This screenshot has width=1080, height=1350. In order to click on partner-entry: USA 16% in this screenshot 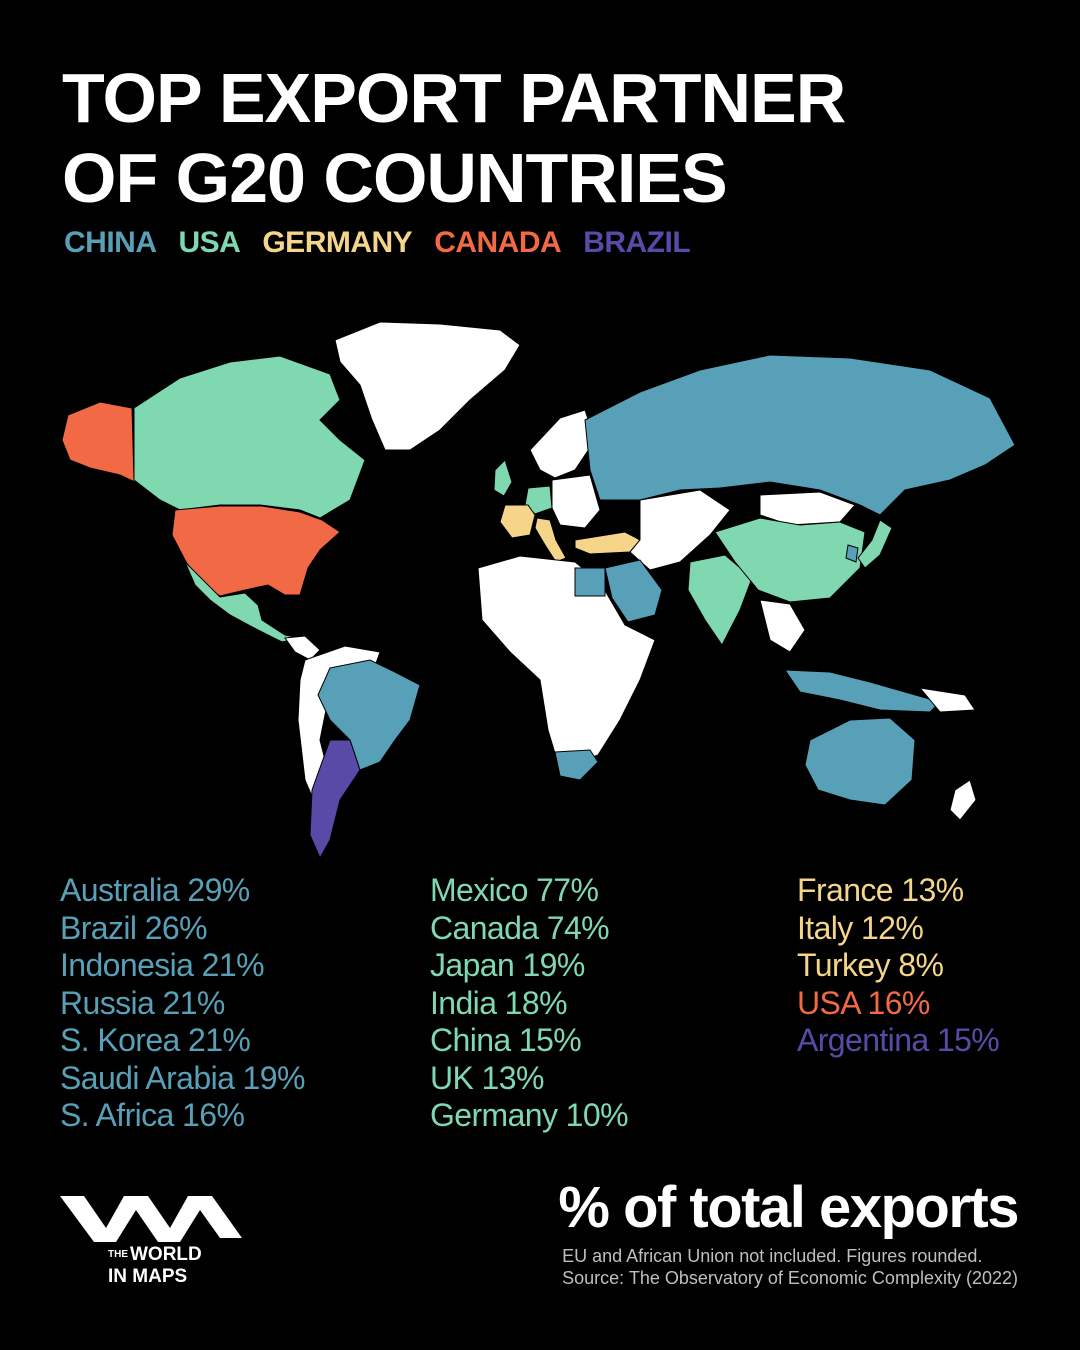, I will do `click(863, 1002)`.